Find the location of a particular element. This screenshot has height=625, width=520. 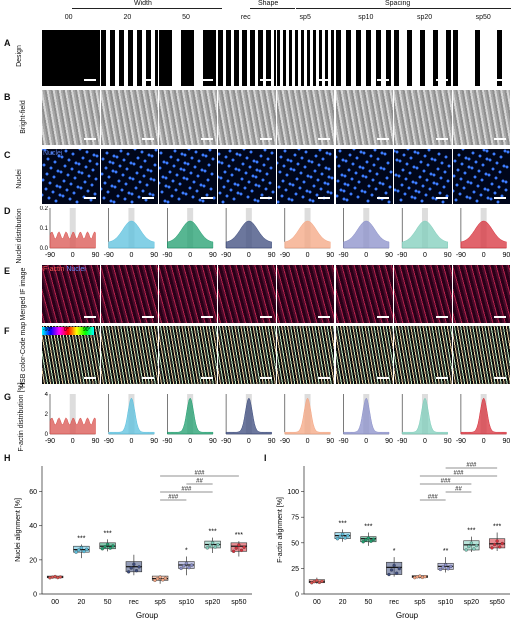

x-tick-label: 00 is located at coordinates (317, 602).